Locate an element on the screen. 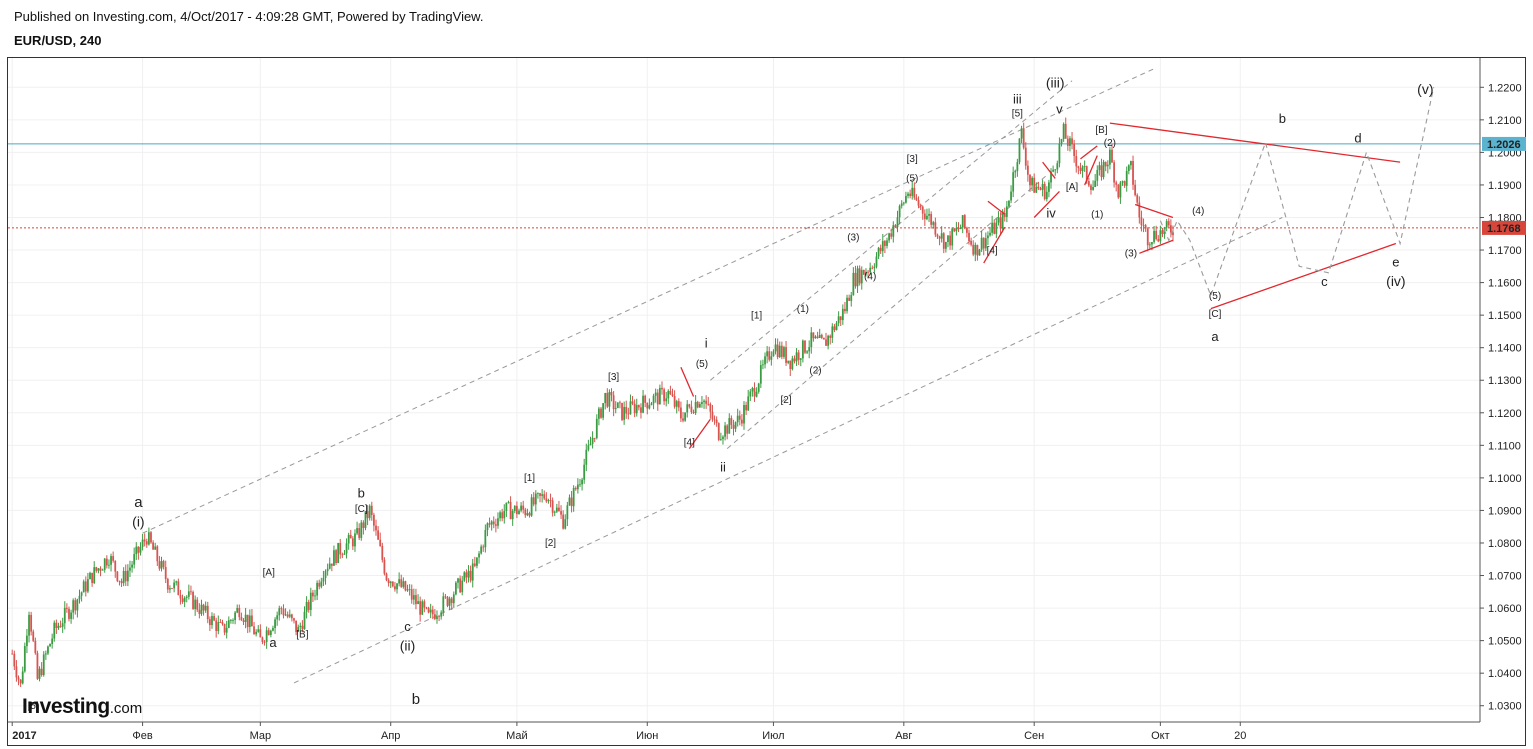  investing-logo: Investing.com is located at coordinates (82, 706).